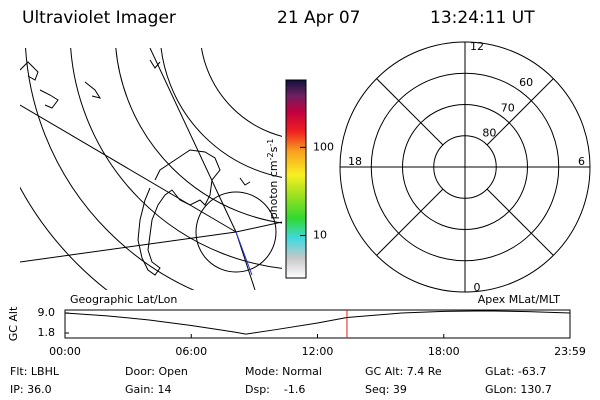 This screenshot has height=400, width=600. What do you see at coordinates (35, 371) in the screenshot?
I see `info-field: Flt: LBHL` at bounding box center [35, 371].